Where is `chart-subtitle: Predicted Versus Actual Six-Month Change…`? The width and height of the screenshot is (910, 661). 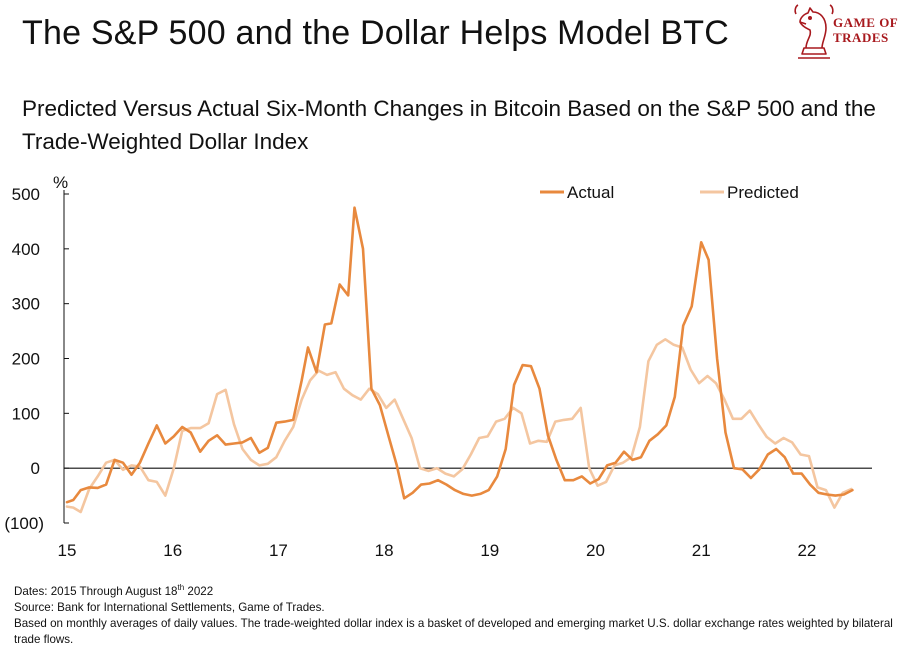 chart-subtitle: Predicted Versus Actual Six-Month Change… is located at coordinates (449, 125).